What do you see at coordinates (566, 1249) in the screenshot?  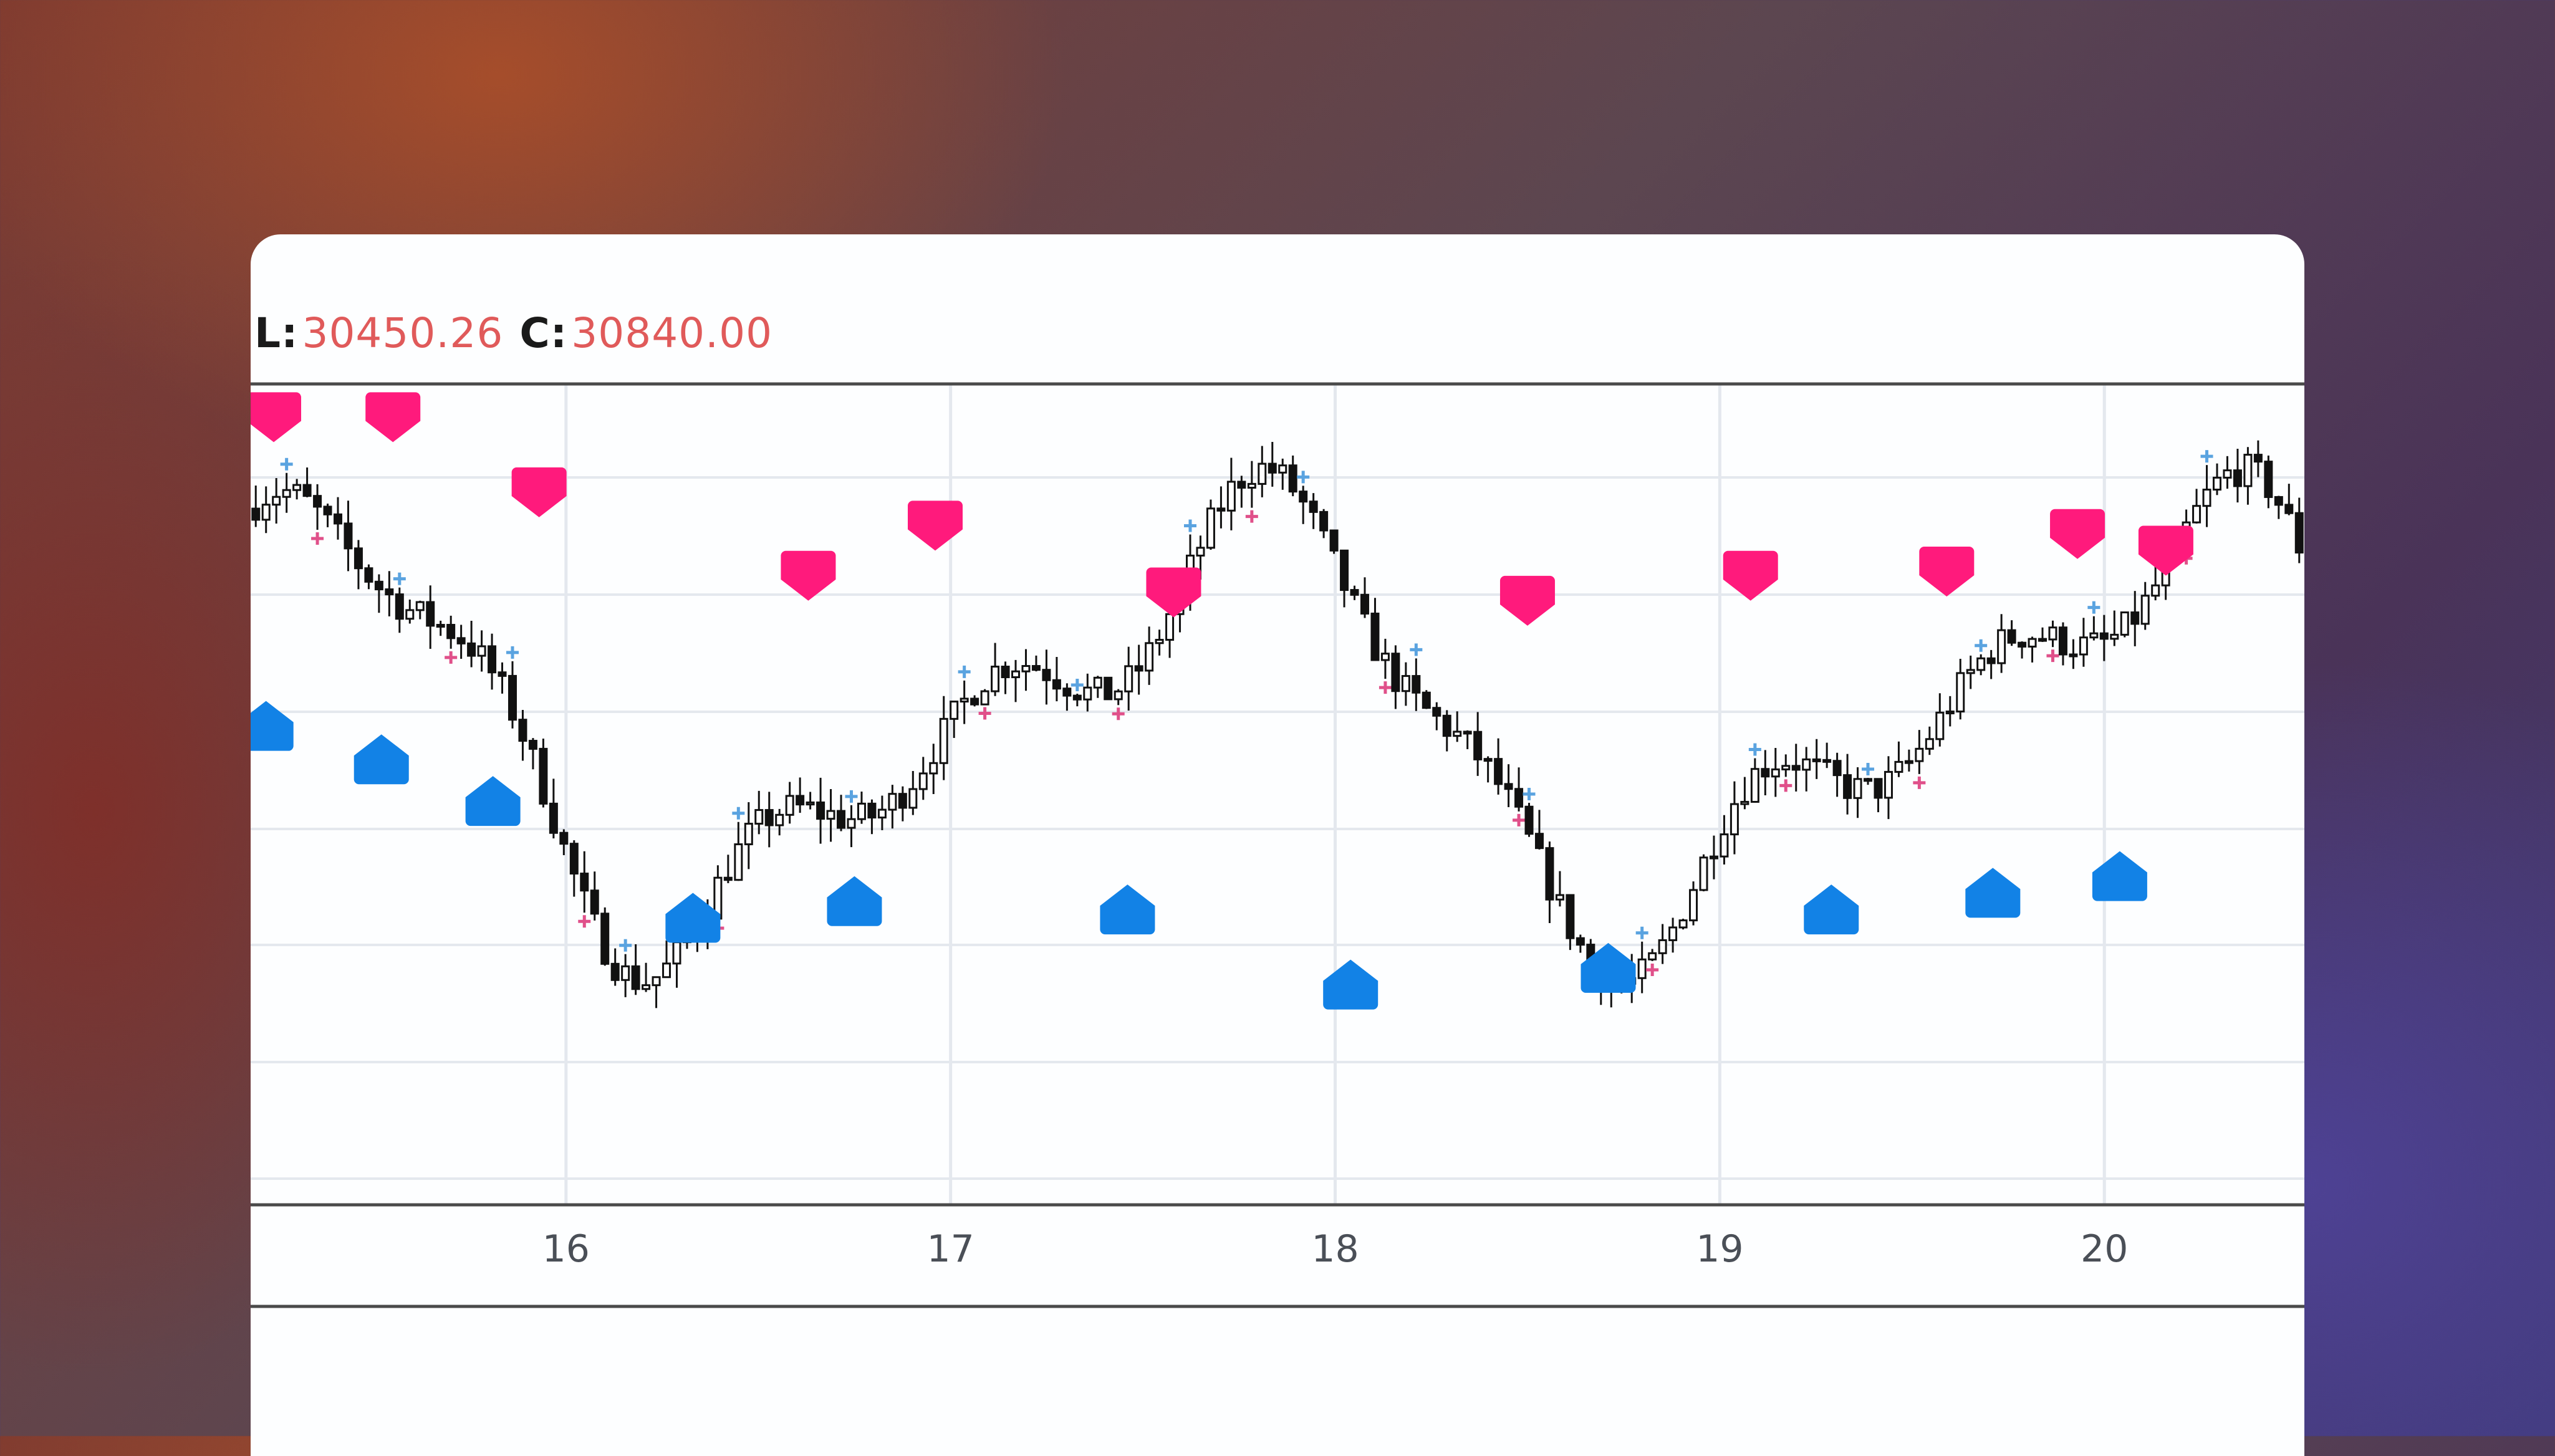 I see `x-tick-label: 16` at bounding box center [566, 1249].